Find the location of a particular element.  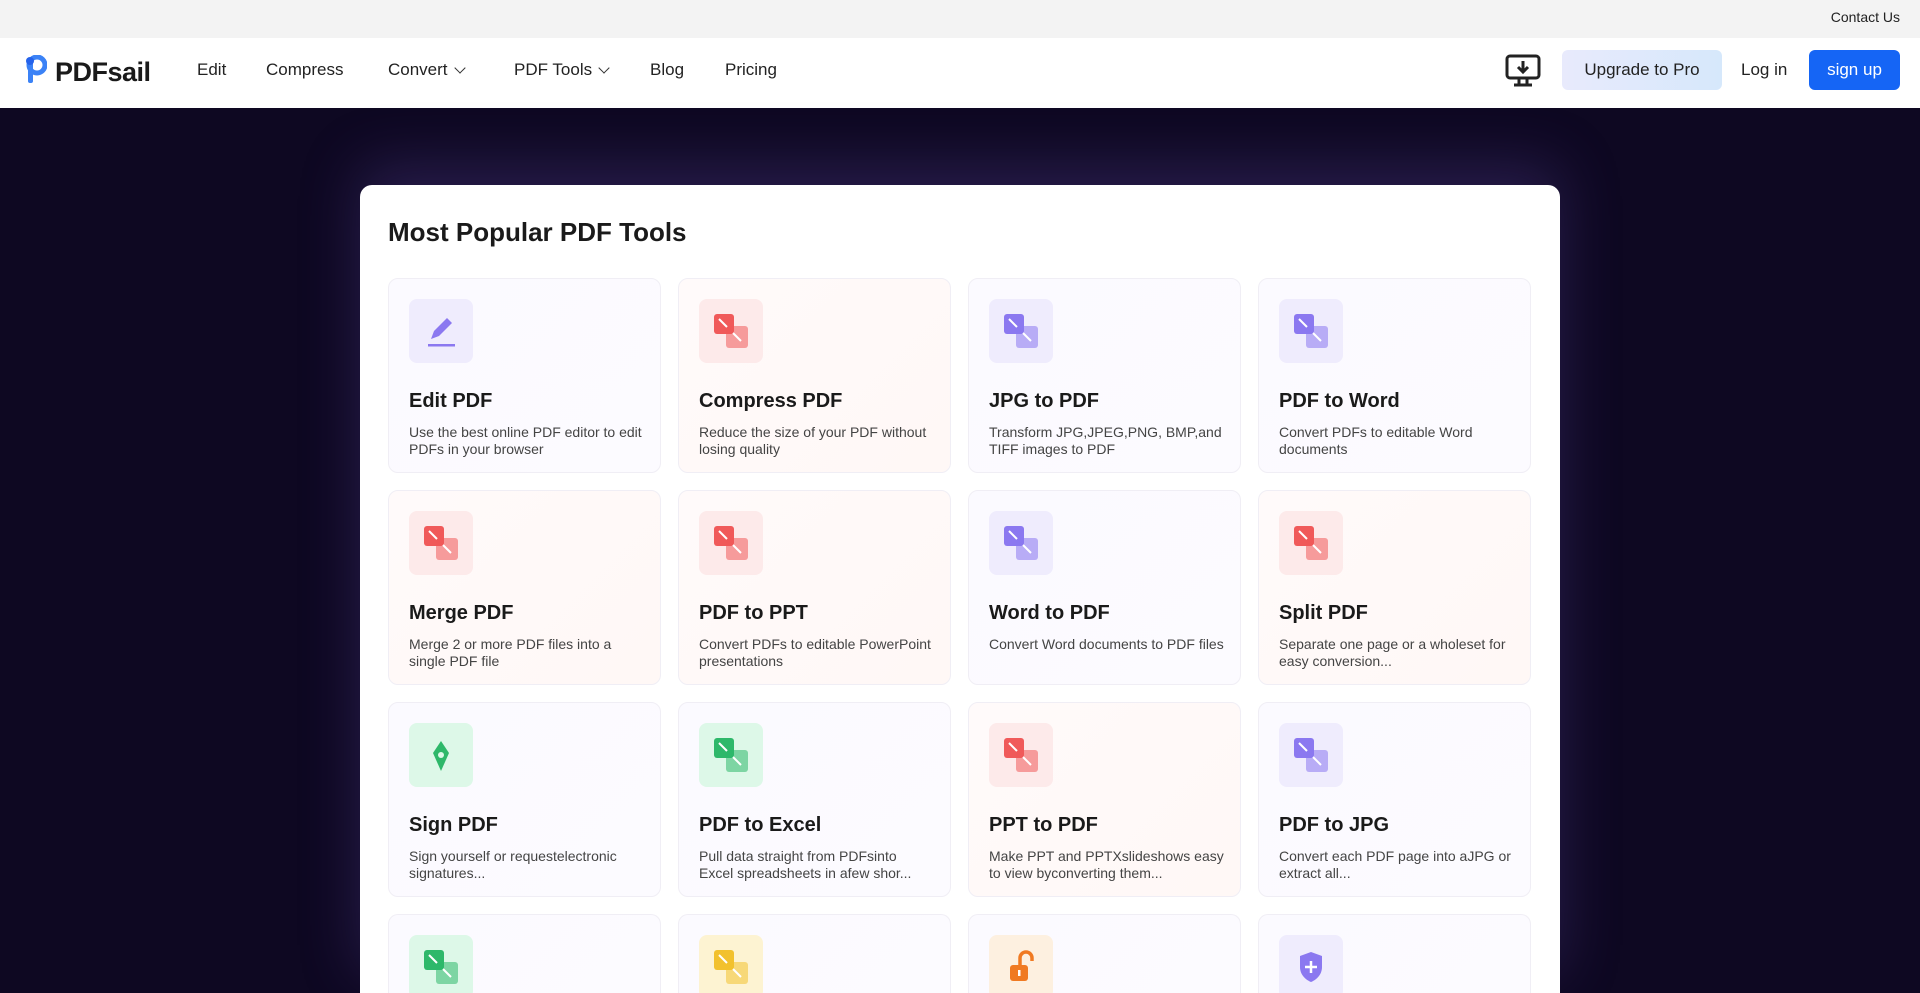

word-to-pdf-icon is located at coordinates (1021, 543).